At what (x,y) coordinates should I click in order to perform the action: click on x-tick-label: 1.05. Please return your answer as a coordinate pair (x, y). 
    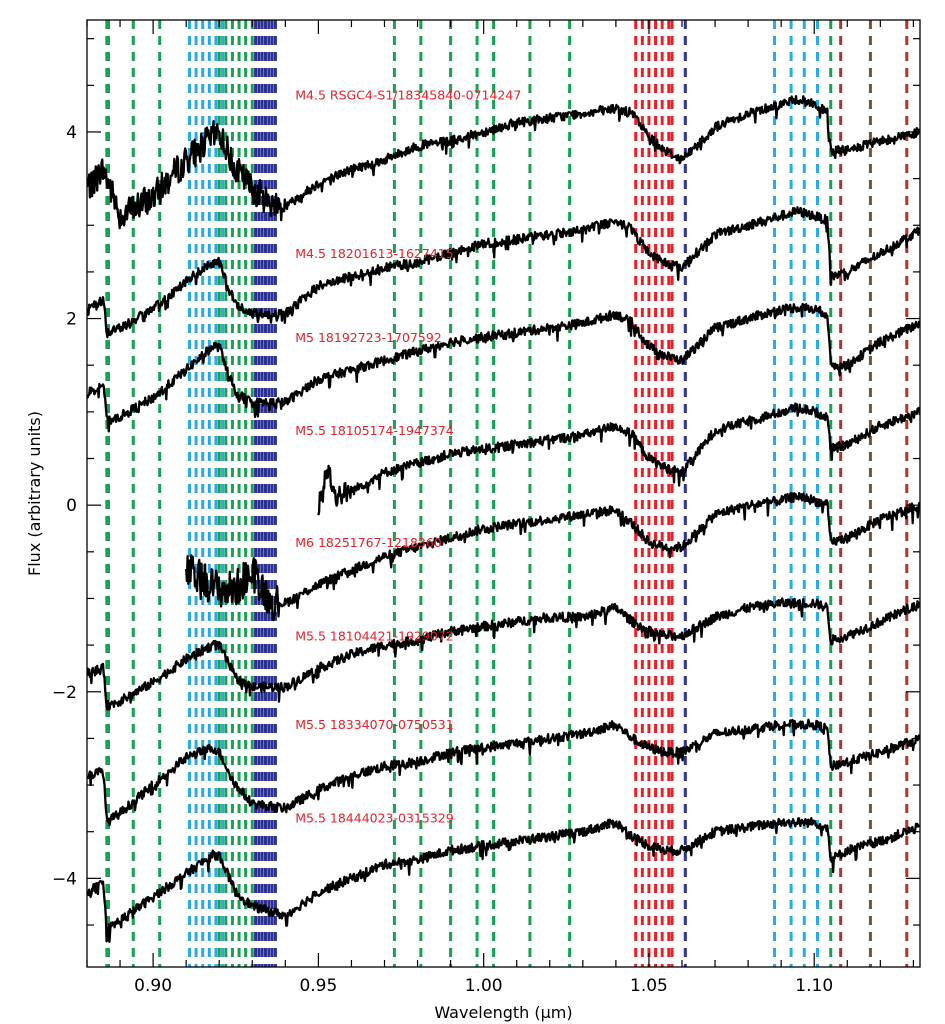
    Looking at the image, I should click on (649, 986).